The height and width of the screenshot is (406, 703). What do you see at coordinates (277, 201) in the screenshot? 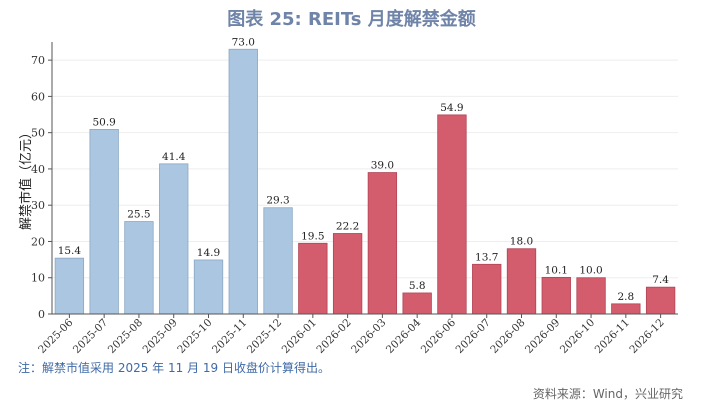
I see `data-label: 29.3` at bounding box center [277, 201].